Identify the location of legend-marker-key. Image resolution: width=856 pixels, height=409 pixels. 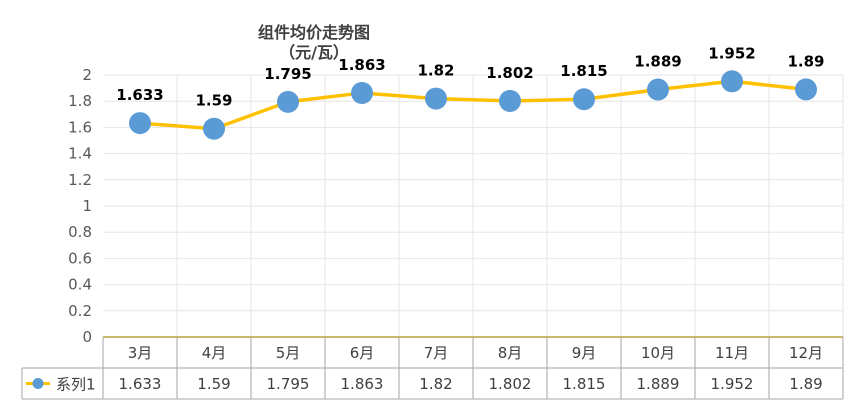
(38, 383).